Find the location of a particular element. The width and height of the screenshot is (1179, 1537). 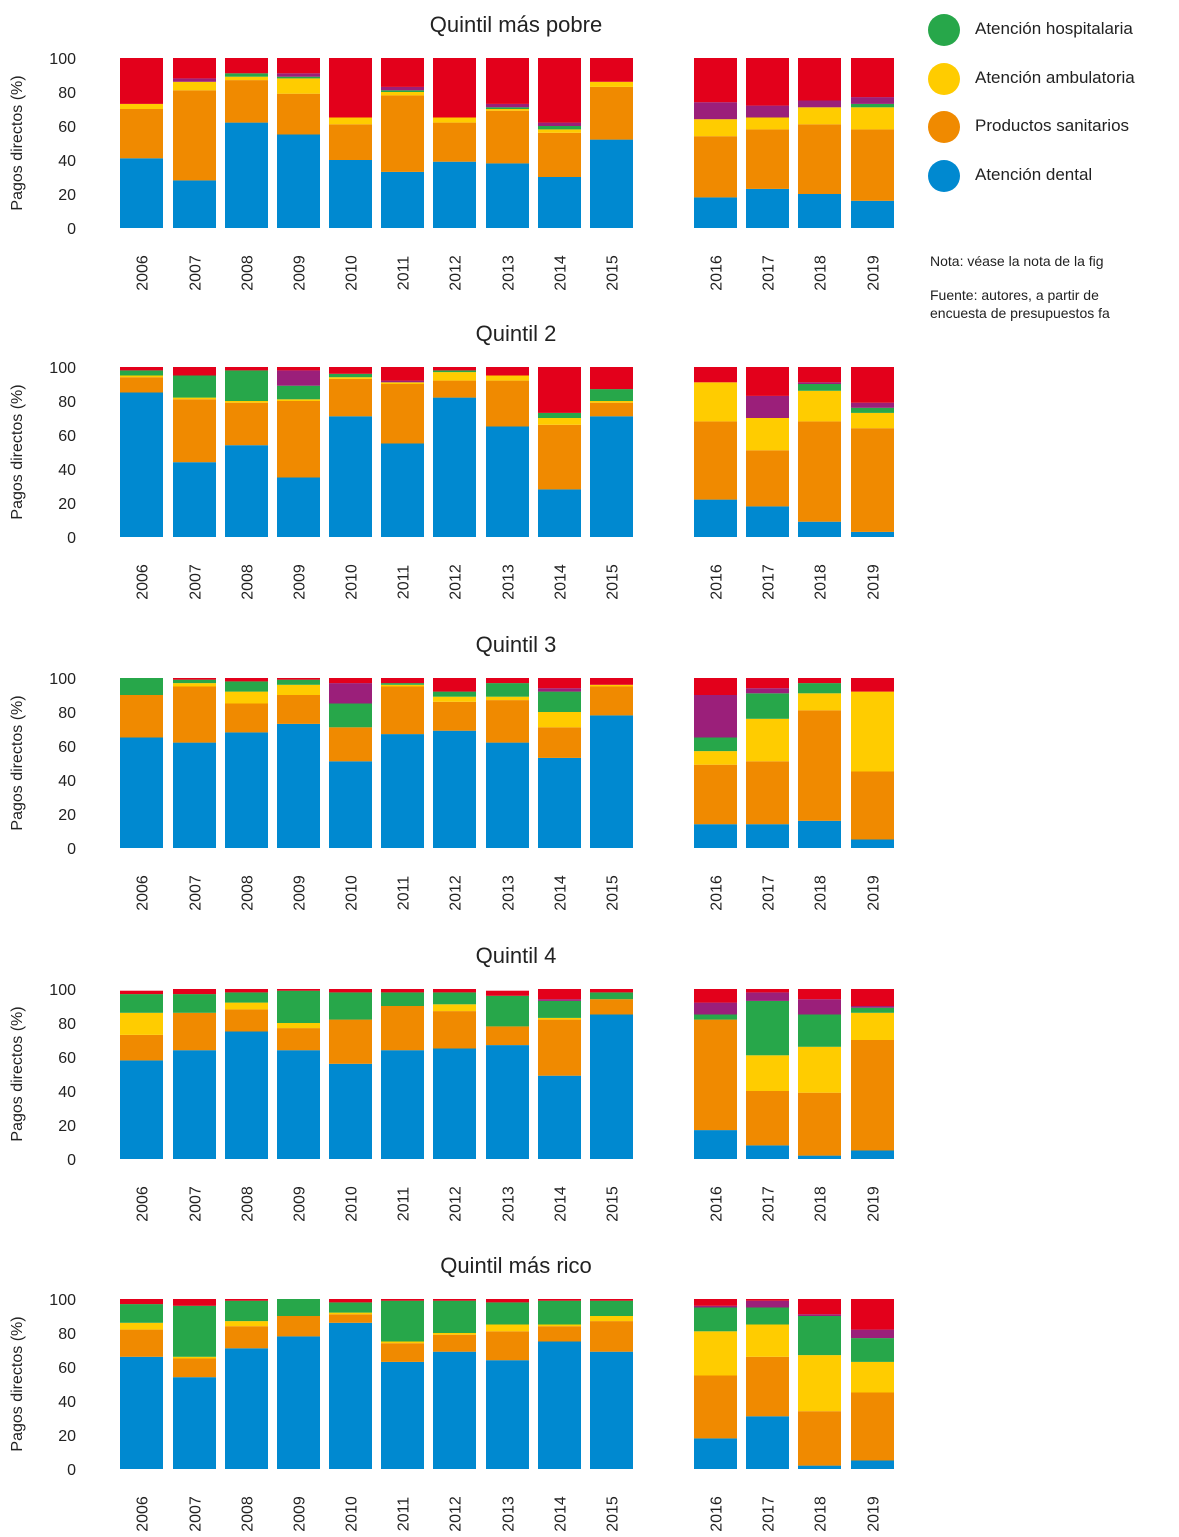

bar-segment-2010-s1 is located at coordinates (350, 1318).